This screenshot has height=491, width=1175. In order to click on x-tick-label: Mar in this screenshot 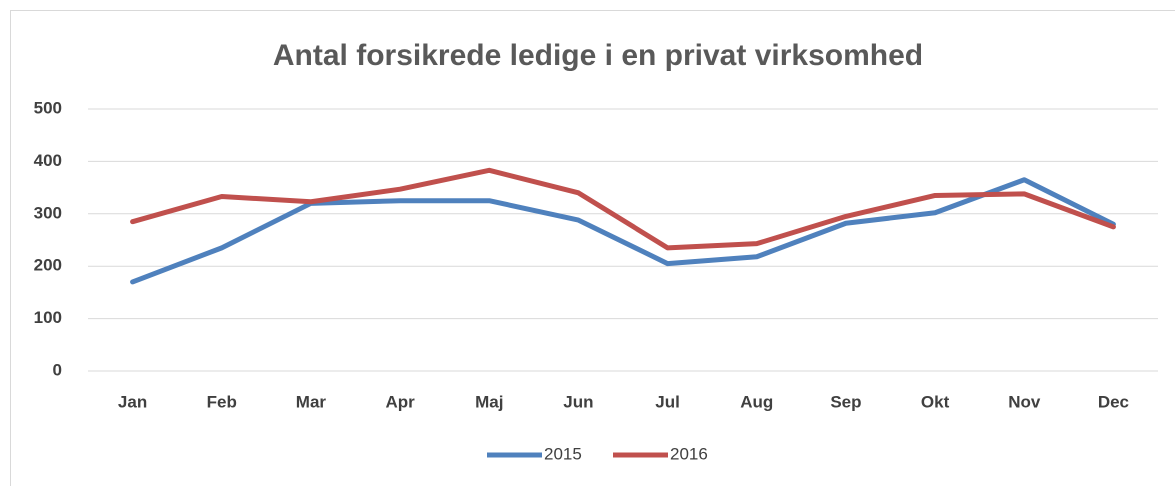, I will do `click(311, 401)`.